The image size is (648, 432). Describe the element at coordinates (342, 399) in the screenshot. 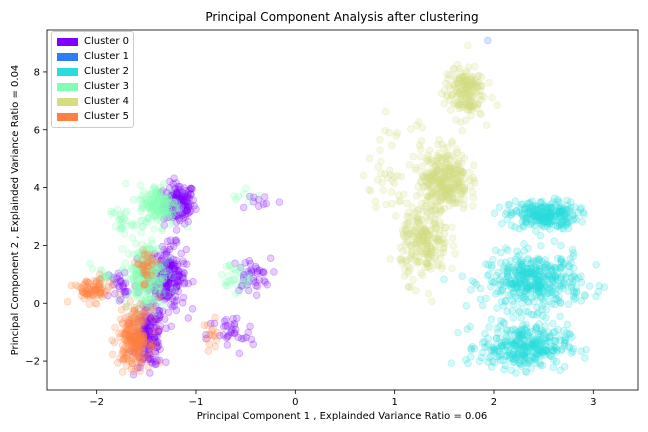

I see `x-axis-ticks: −2 −1 0 1 2 3` at that location.